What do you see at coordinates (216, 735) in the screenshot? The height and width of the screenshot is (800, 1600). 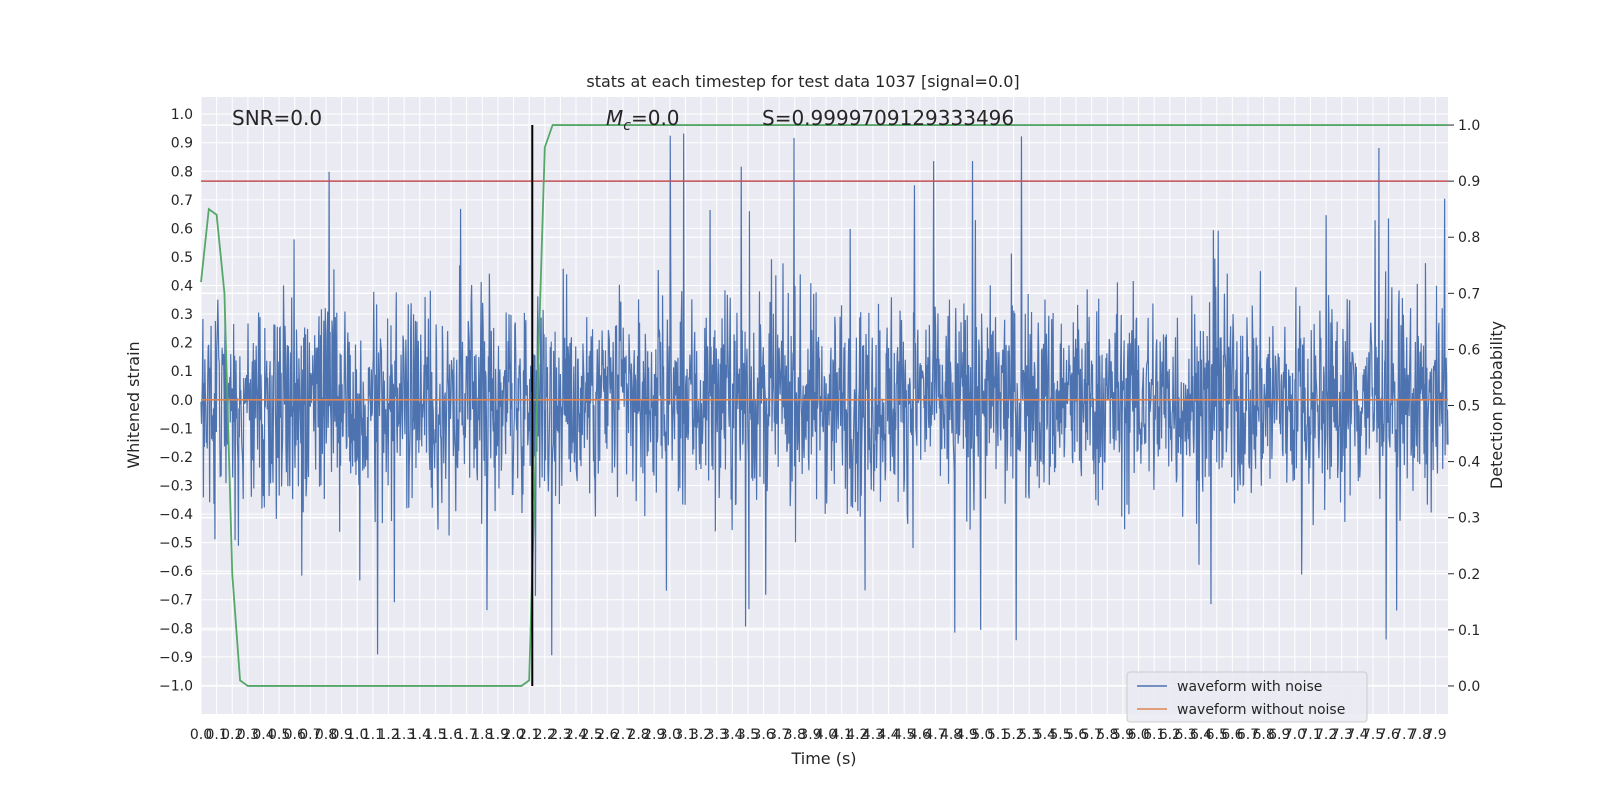 I see `x-tick-label: 0.1` at bounding box center [216, 735].